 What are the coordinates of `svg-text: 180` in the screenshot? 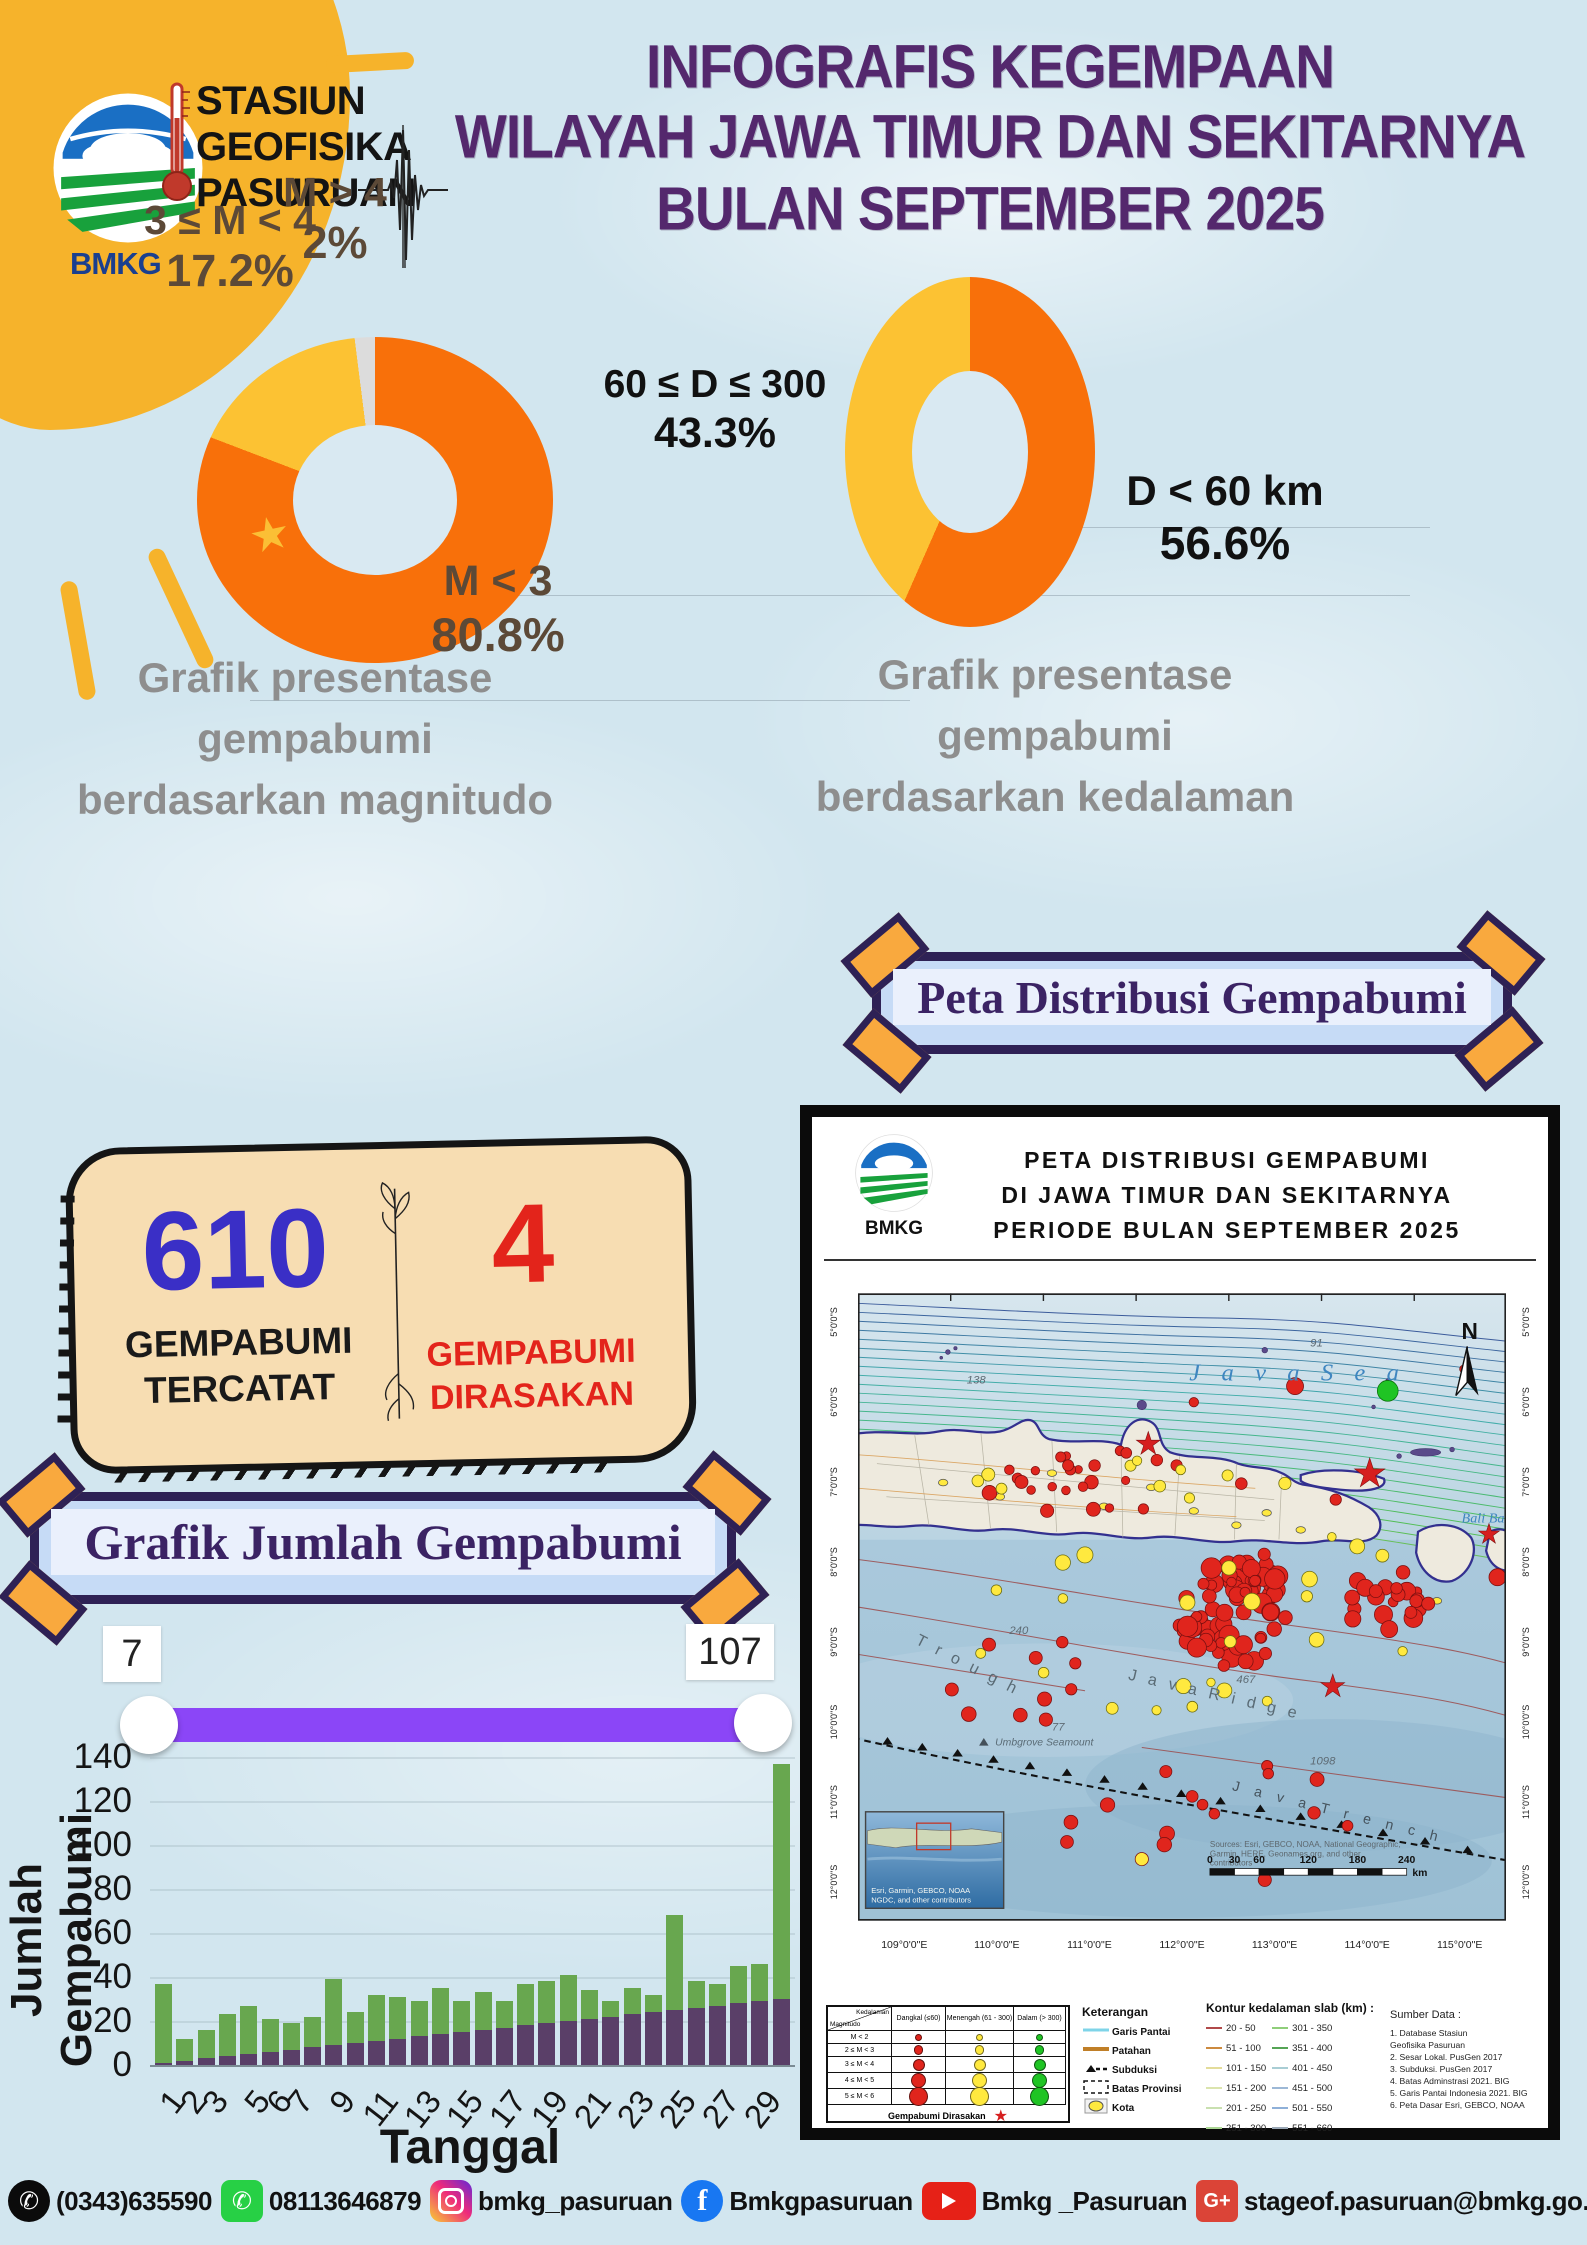 It's located at (1358, 1860).